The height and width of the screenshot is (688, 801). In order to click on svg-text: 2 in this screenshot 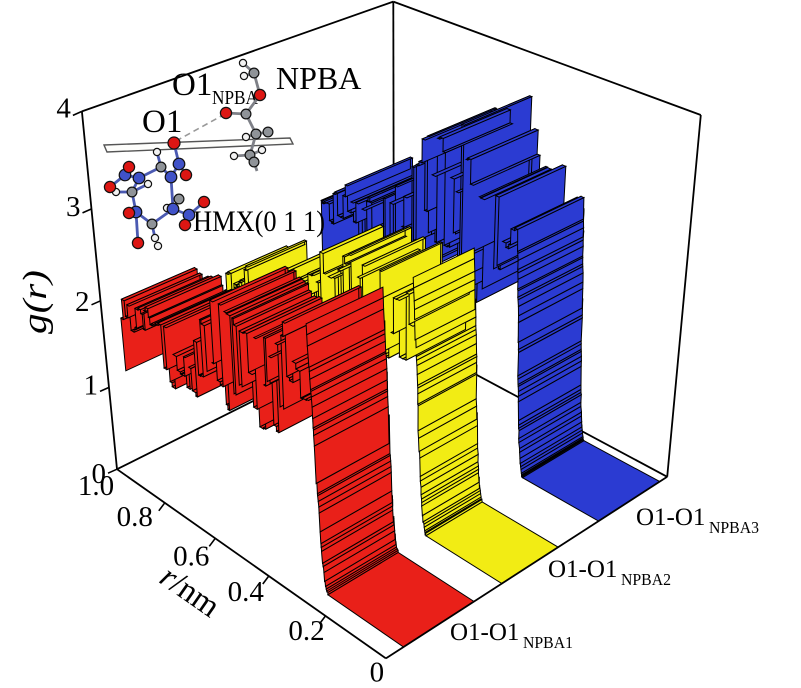, I will do `click(82, 302)`.